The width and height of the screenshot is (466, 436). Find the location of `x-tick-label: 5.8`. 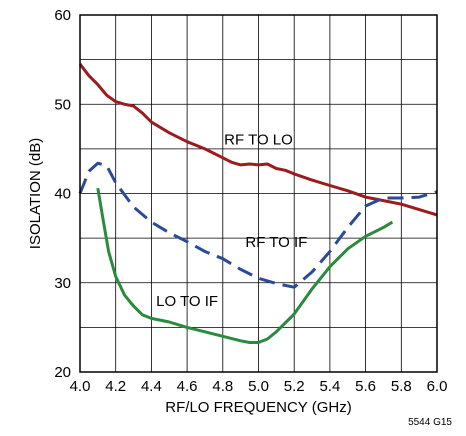

x-tick-label: 5.8 is located at coordinates (401, 386).